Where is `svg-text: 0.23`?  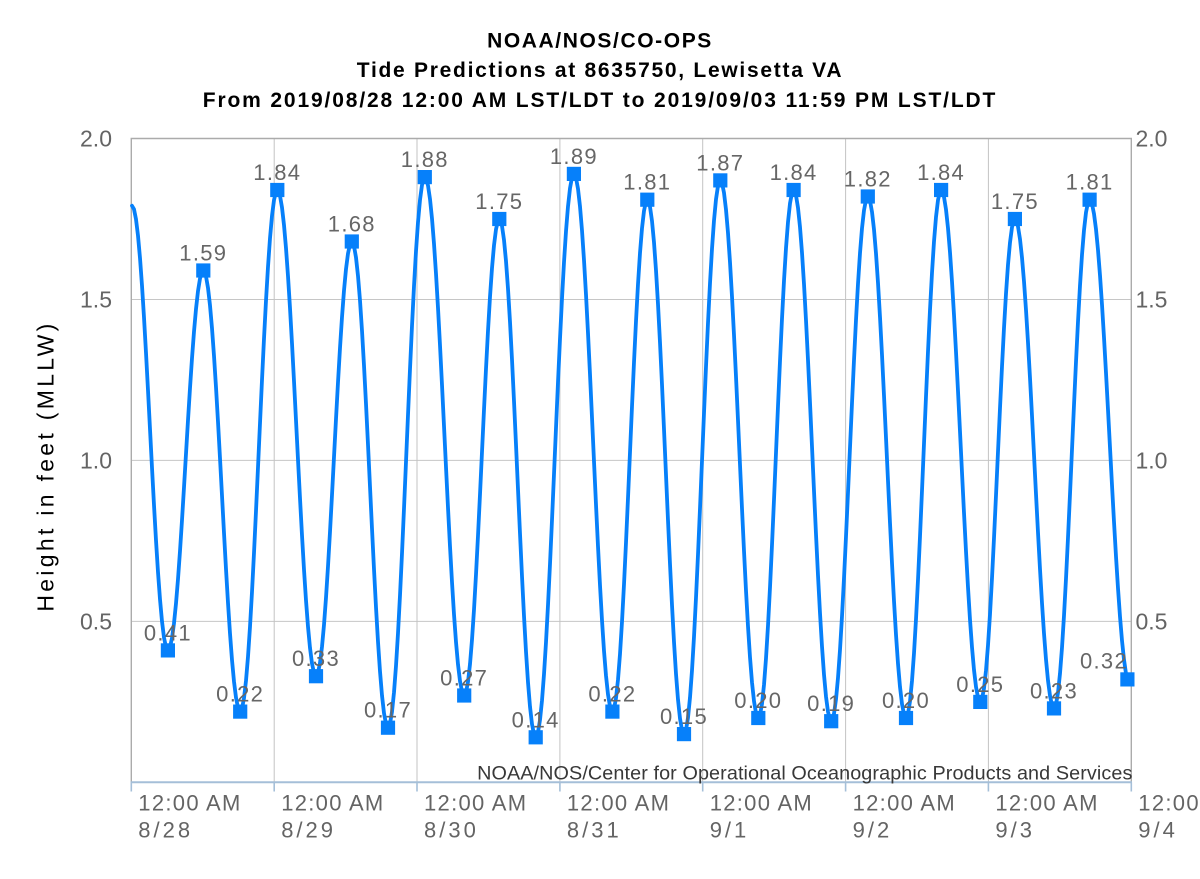
svg-text: 0.23 is located at coordinates (1054, 690).